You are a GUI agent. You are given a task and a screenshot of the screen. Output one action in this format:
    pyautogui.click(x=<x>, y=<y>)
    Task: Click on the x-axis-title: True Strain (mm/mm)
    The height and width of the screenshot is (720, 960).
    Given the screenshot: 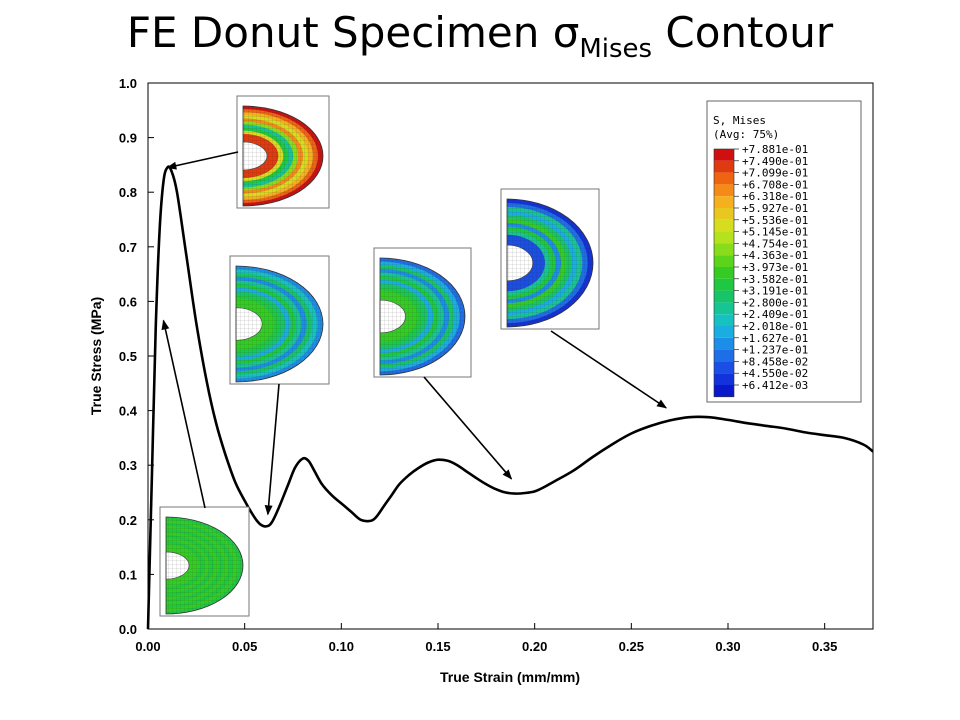 What is the action you would take?
    pyautogui.click(x=510, y=677)
    